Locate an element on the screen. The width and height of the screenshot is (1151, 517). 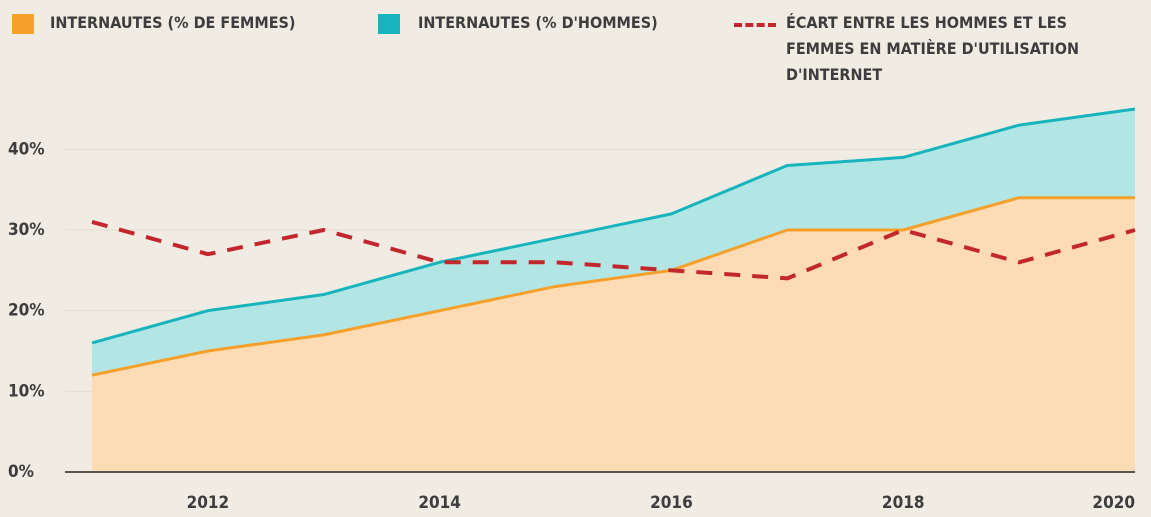
y-tick-label: 0% is located at coordinates (21, 472).